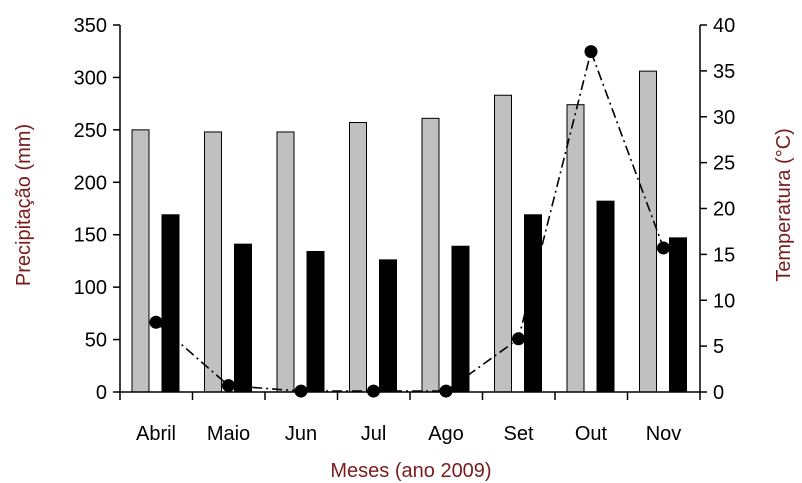 The image size is (802, 483). Describe the element at coordinates (533, 303) in the screenshot. I see `bar-black-set` at that location.